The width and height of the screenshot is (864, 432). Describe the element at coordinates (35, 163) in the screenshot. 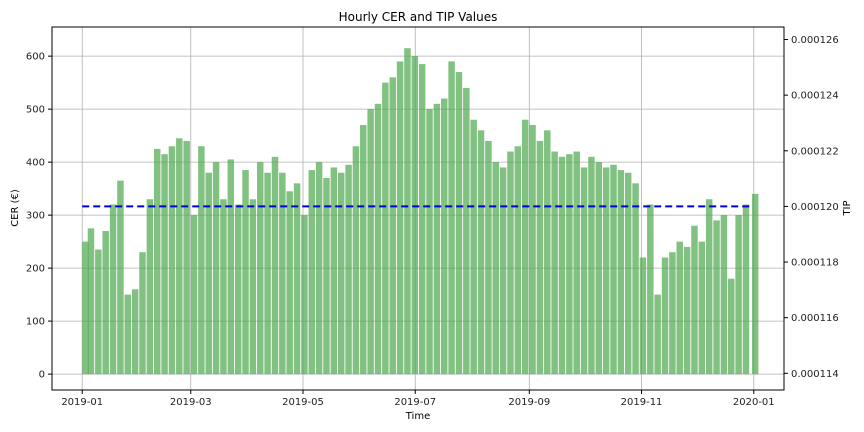

I see `y-tick-label-left: 400` at that location.